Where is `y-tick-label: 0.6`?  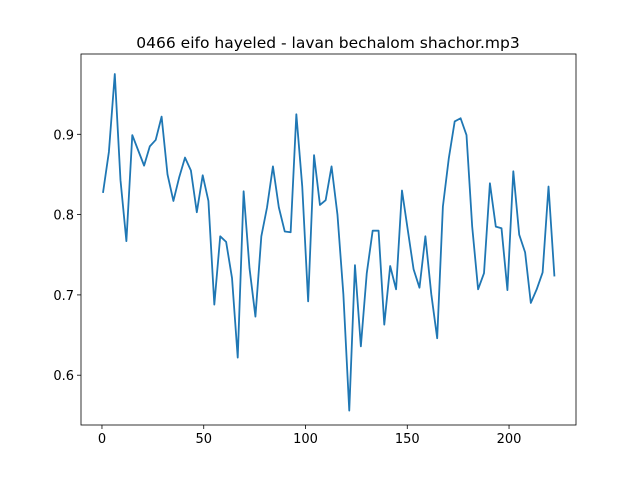 y-tick-label: 0.6 is located at coordinates (63, 376).